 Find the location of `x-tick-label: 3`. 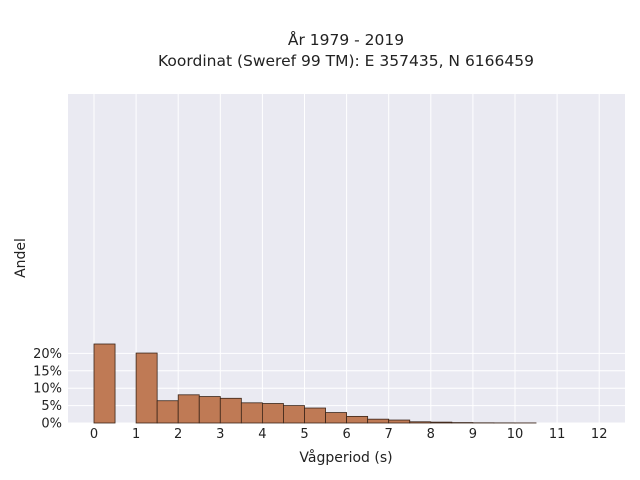

x-tick-label: 3 is located at coordinates (220, 434).